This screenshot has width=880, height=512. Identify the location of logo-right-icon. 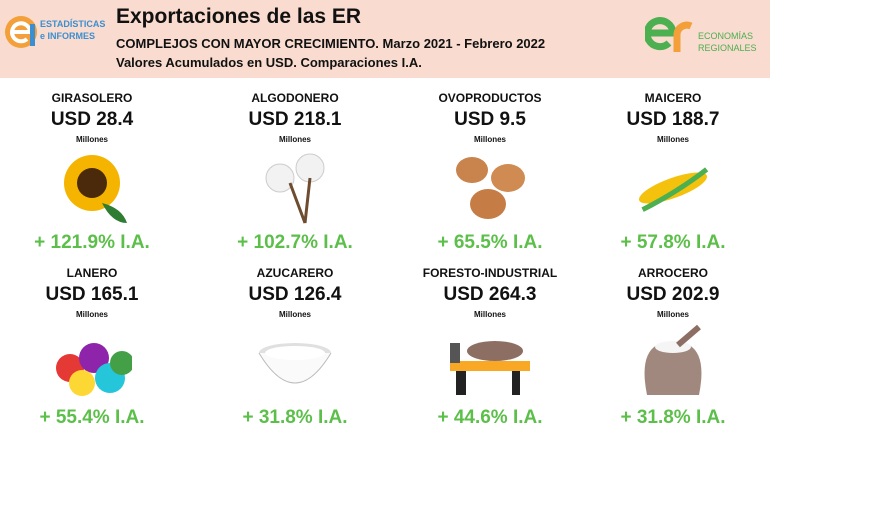
(669, 34).